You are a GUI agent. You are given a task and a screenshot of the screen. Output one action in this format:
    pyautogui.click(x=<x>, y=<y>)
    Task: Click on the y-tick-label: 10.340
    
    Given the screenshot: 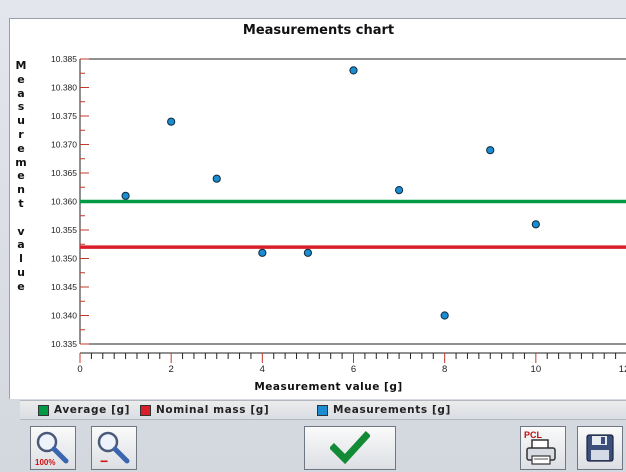 What is the action you would take?
    pyautogui.click(x=64, y=316)
    